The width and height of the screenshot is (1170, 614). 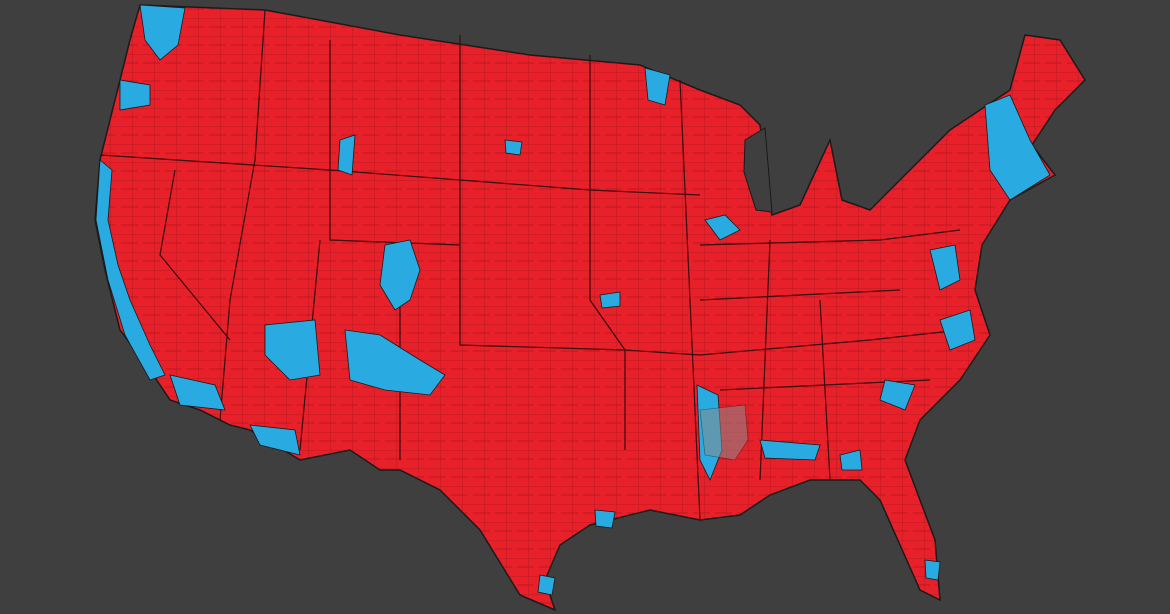 I want to click on lake, so click(x=758, y=170).